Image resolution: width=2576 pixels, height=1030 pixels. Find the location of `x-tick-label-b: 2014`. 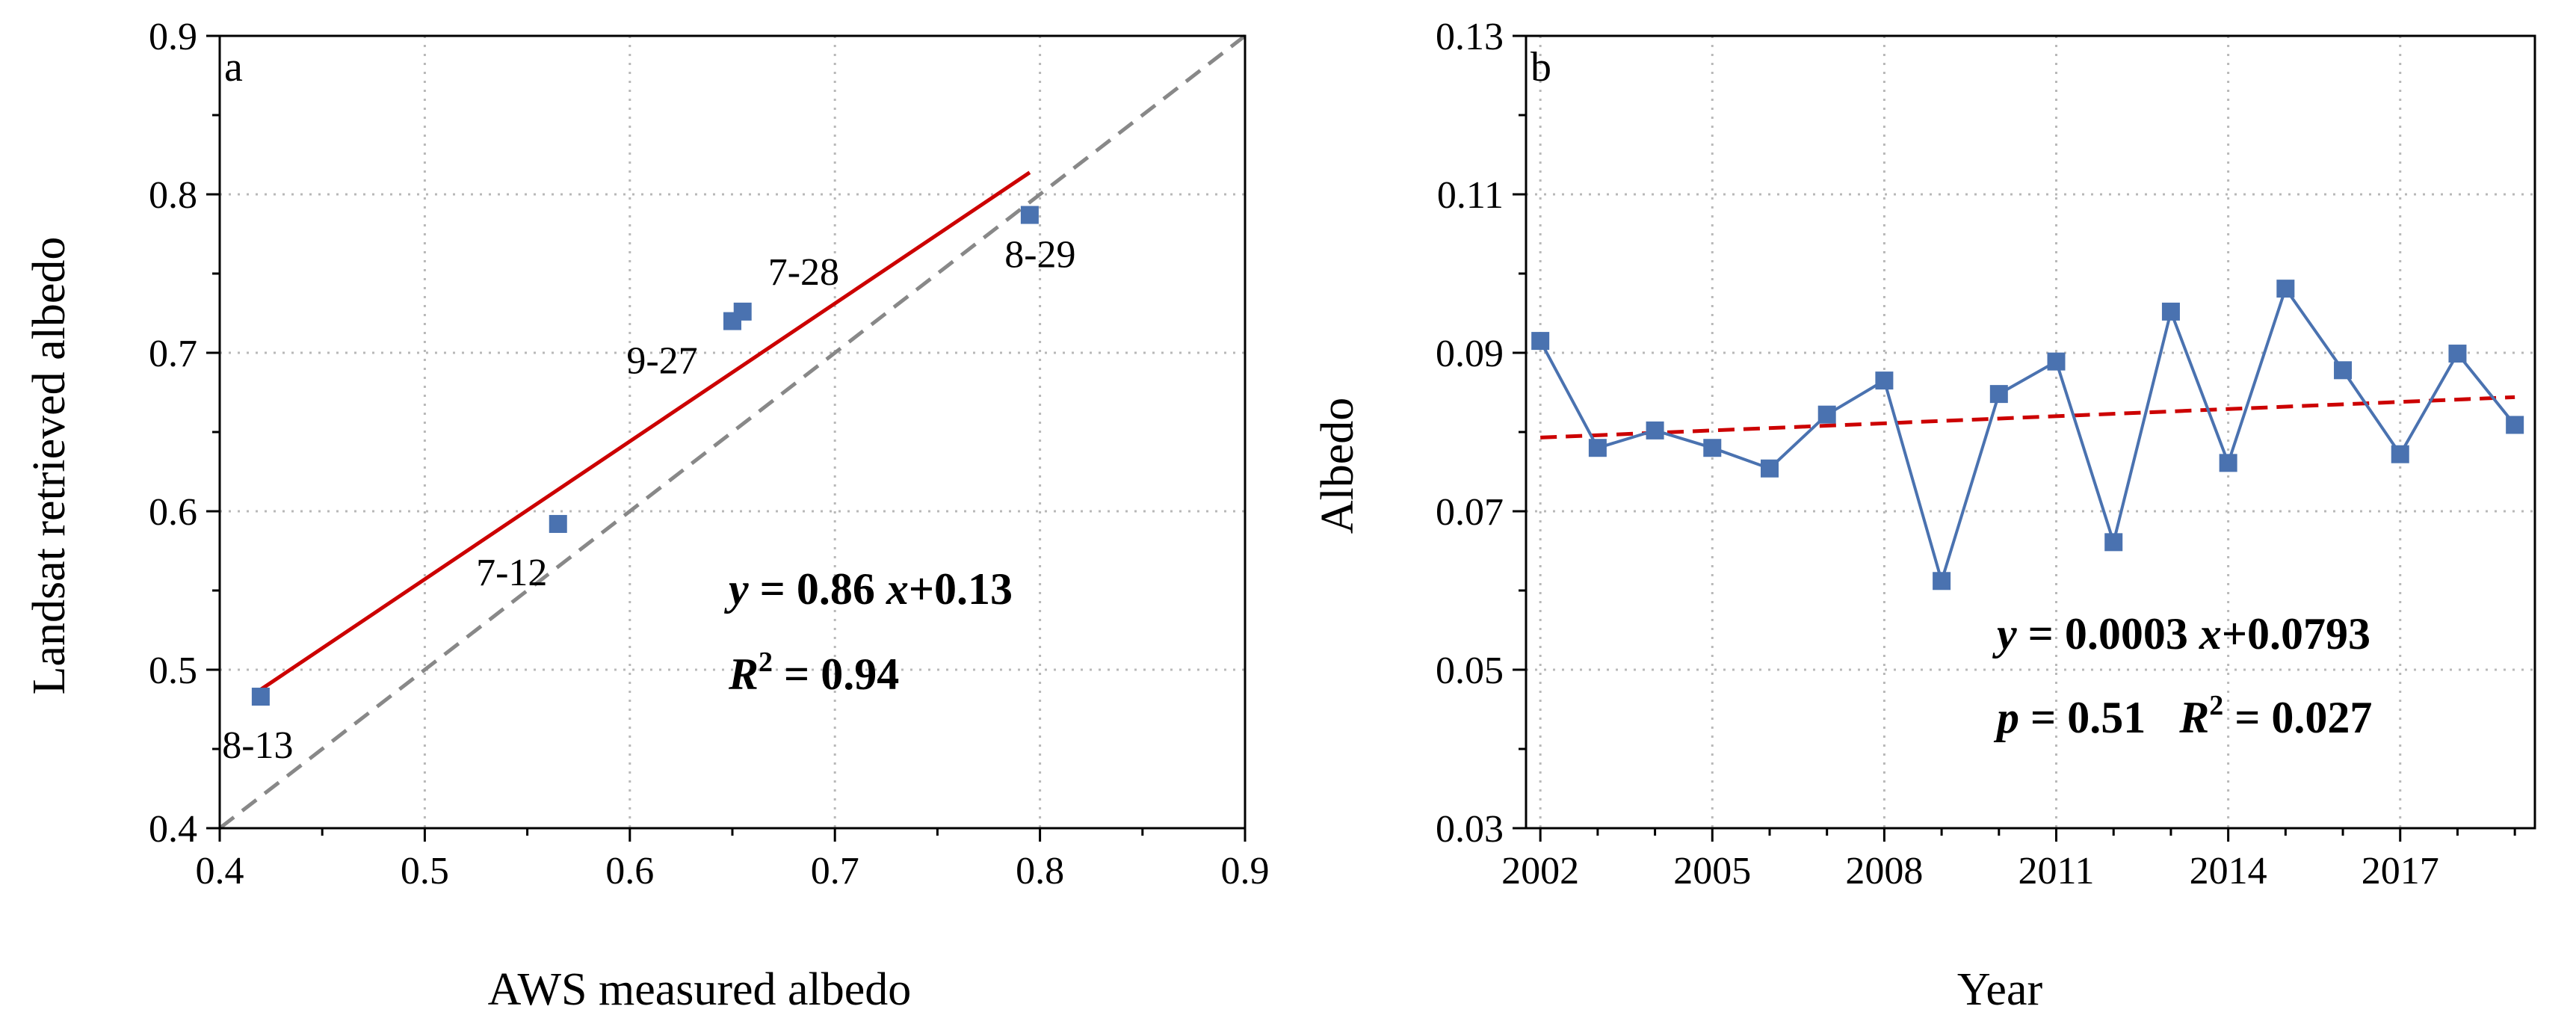

x-tick-label-b: 2014 is located at coordinates (2228, 871).